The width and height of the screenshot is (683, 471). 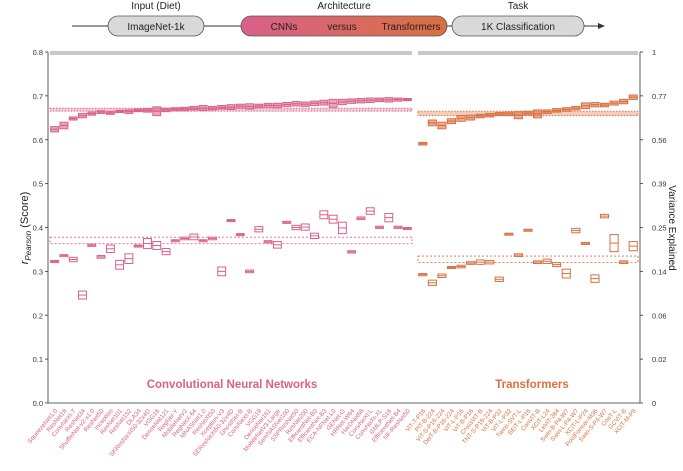 What do you see at coordinates (659, 140) in the screenshot?
I see `y2-tick-label: 0.56` at bounding box center [659, 140].